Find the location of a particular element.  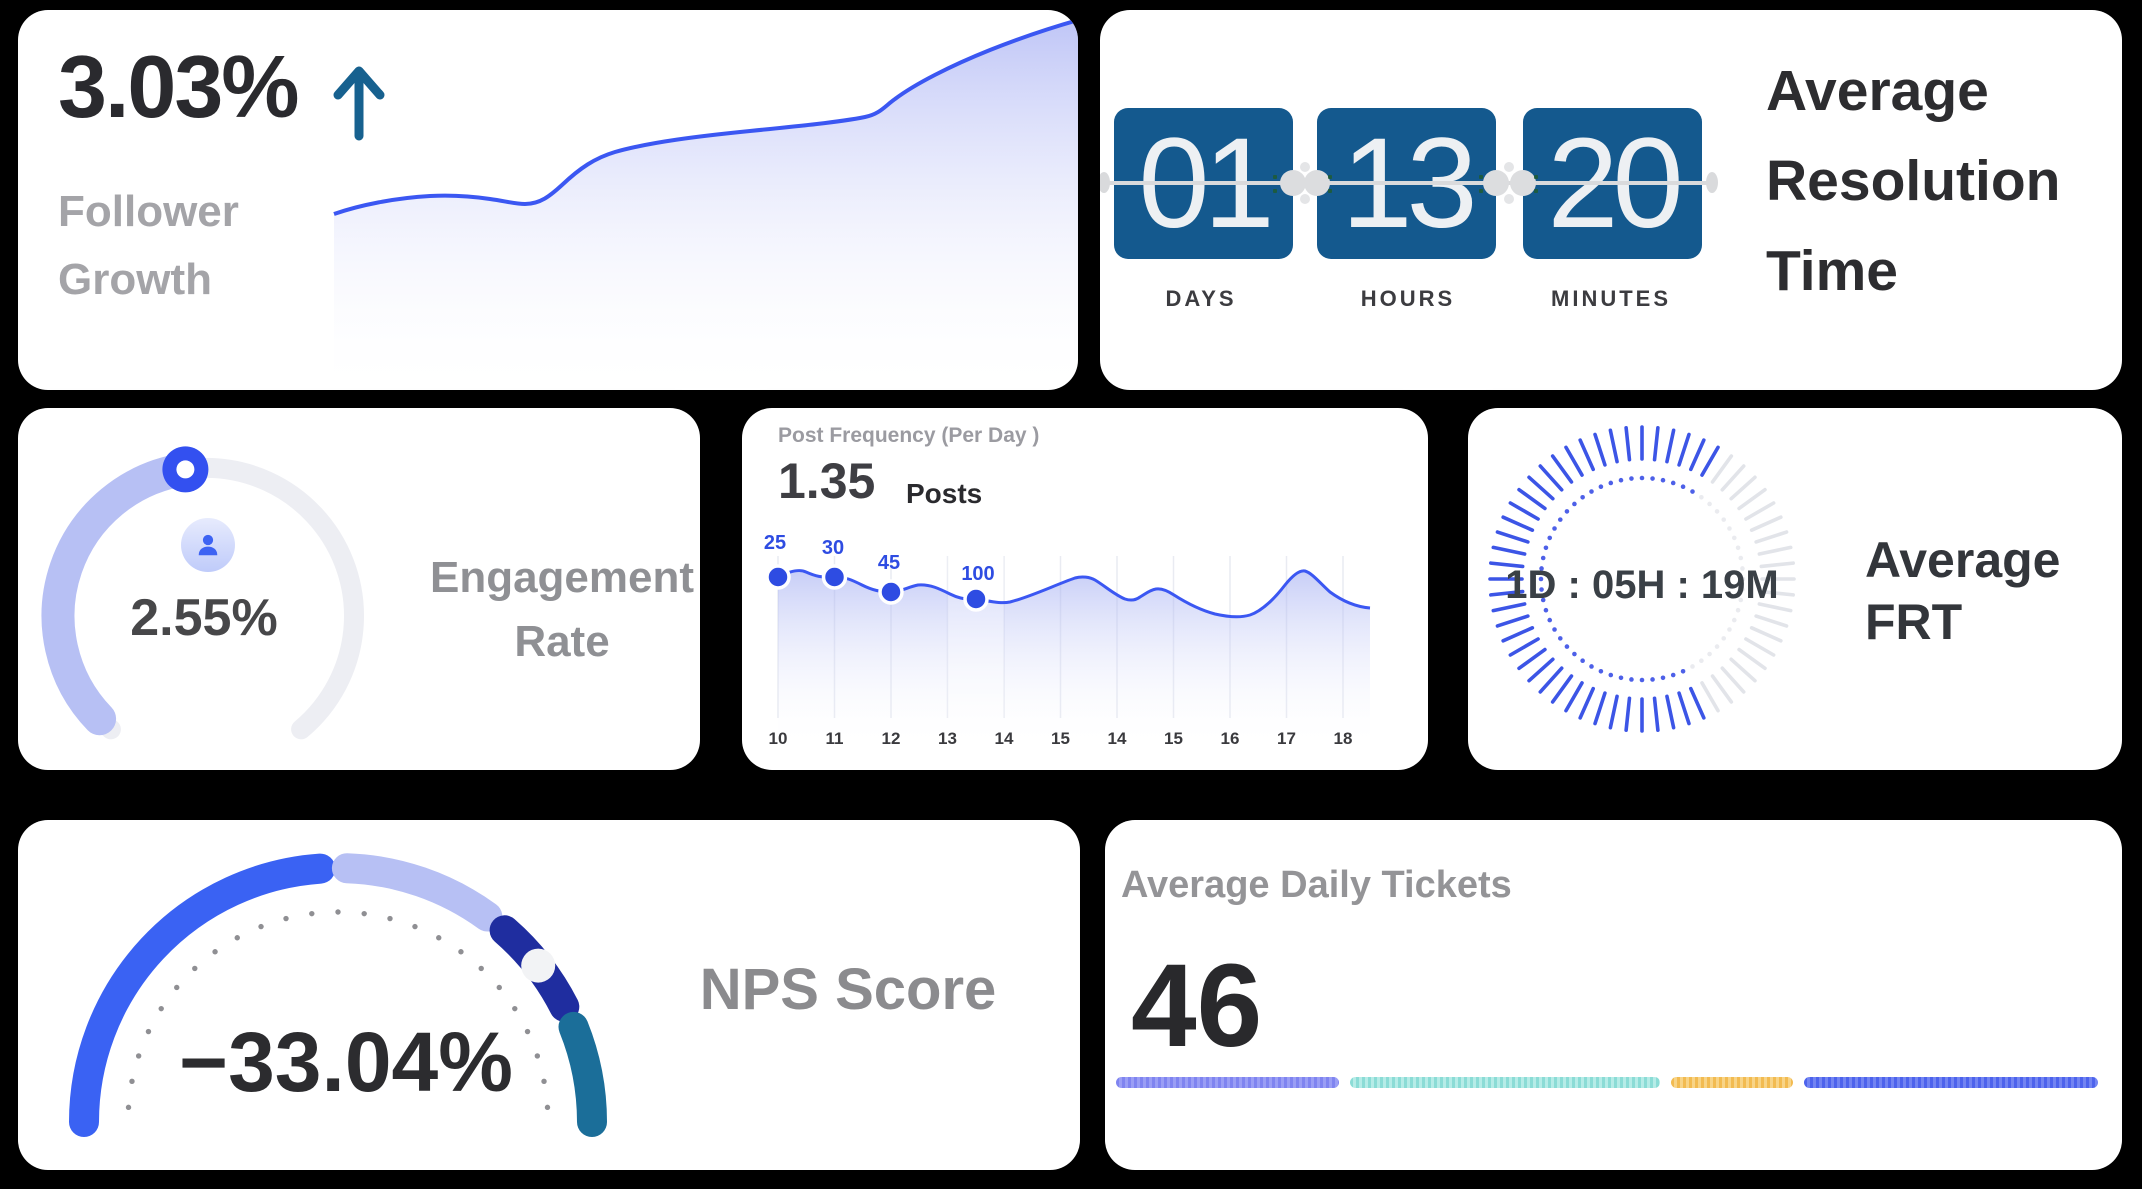

nps-gauge is located at coordinates (338, 995).